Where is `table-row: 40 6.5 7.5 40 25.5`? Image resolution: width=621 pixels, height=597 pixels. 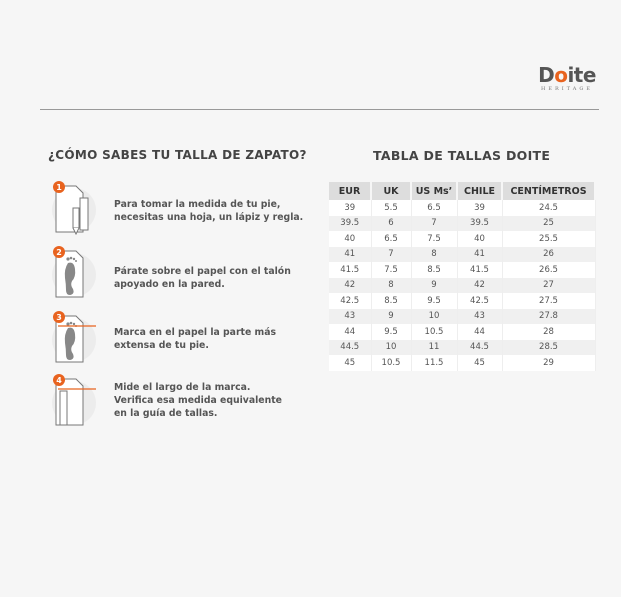
table-row: 40 6.5 7.5 40 25.5 is located at coordinates (462, 239).